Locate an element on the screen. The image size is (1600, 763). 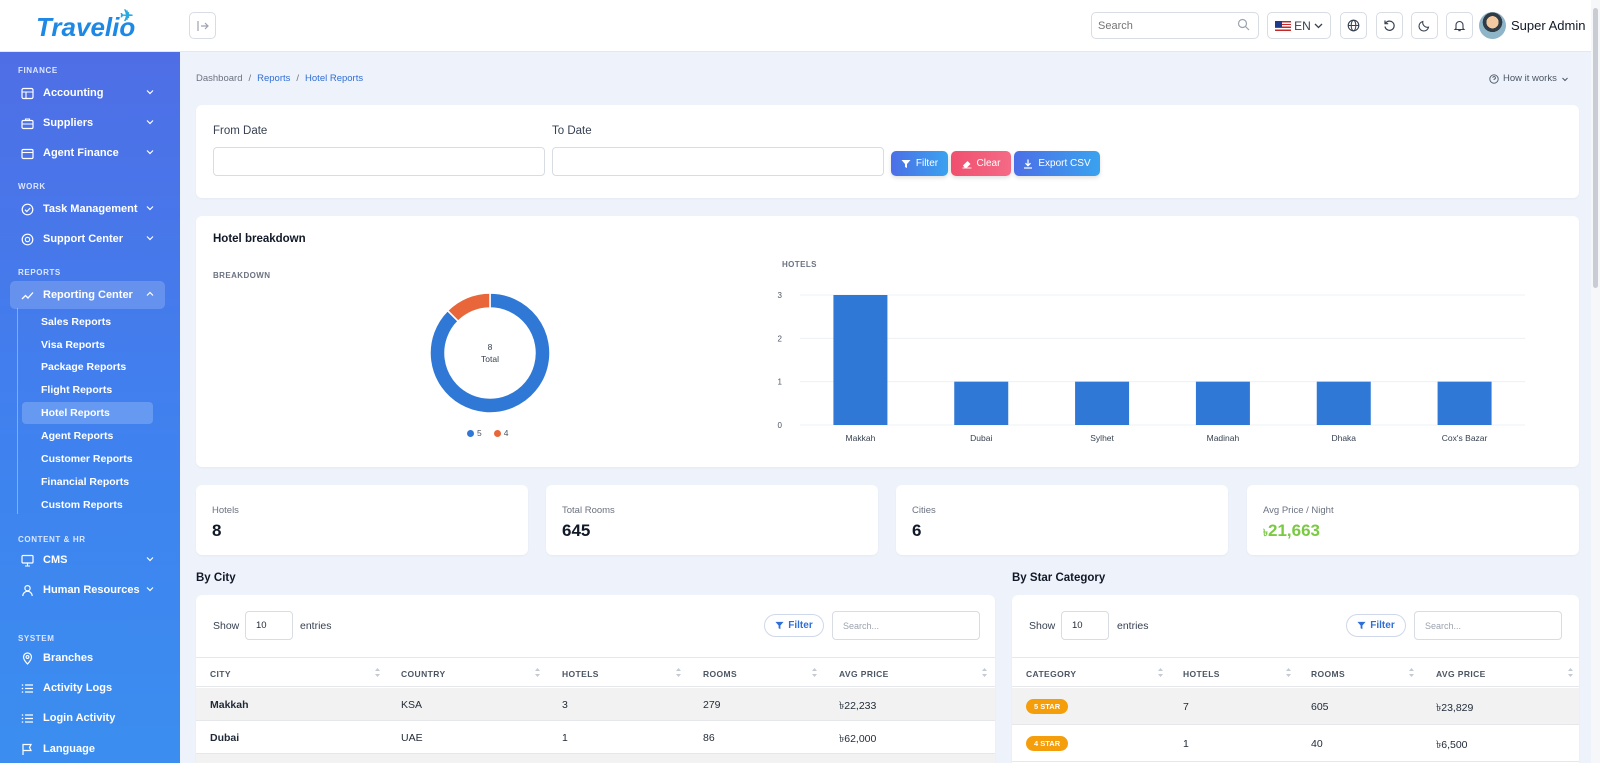
bar-makkah is located at coordinates (860, 360).